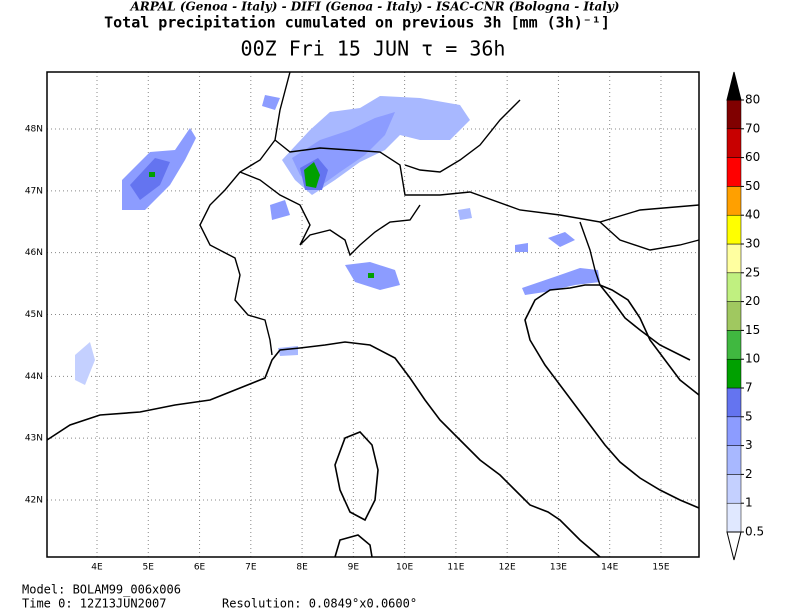 The height and width of the screenshot is (612, 792). What do you see at coordinates (609, 568) in the screenshot?
I see `lon-tick-label: 14E` at bounding box center [609, 568].